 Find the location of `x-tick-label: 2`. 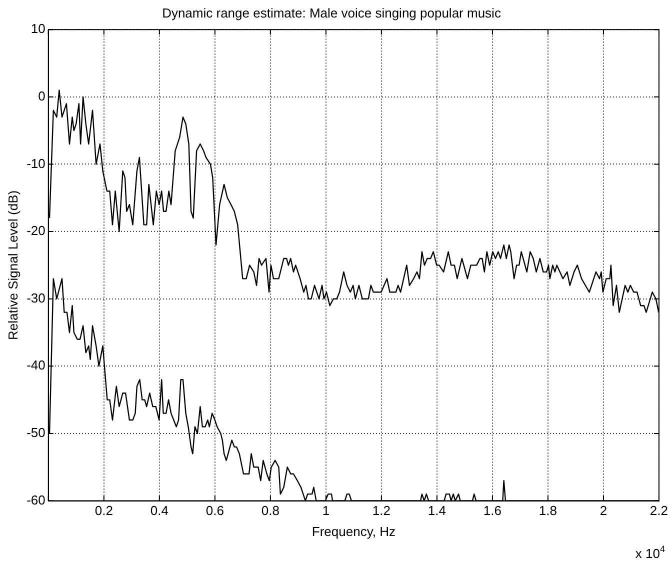

x-tick-label: 2 is located at coordinates (604, 510).